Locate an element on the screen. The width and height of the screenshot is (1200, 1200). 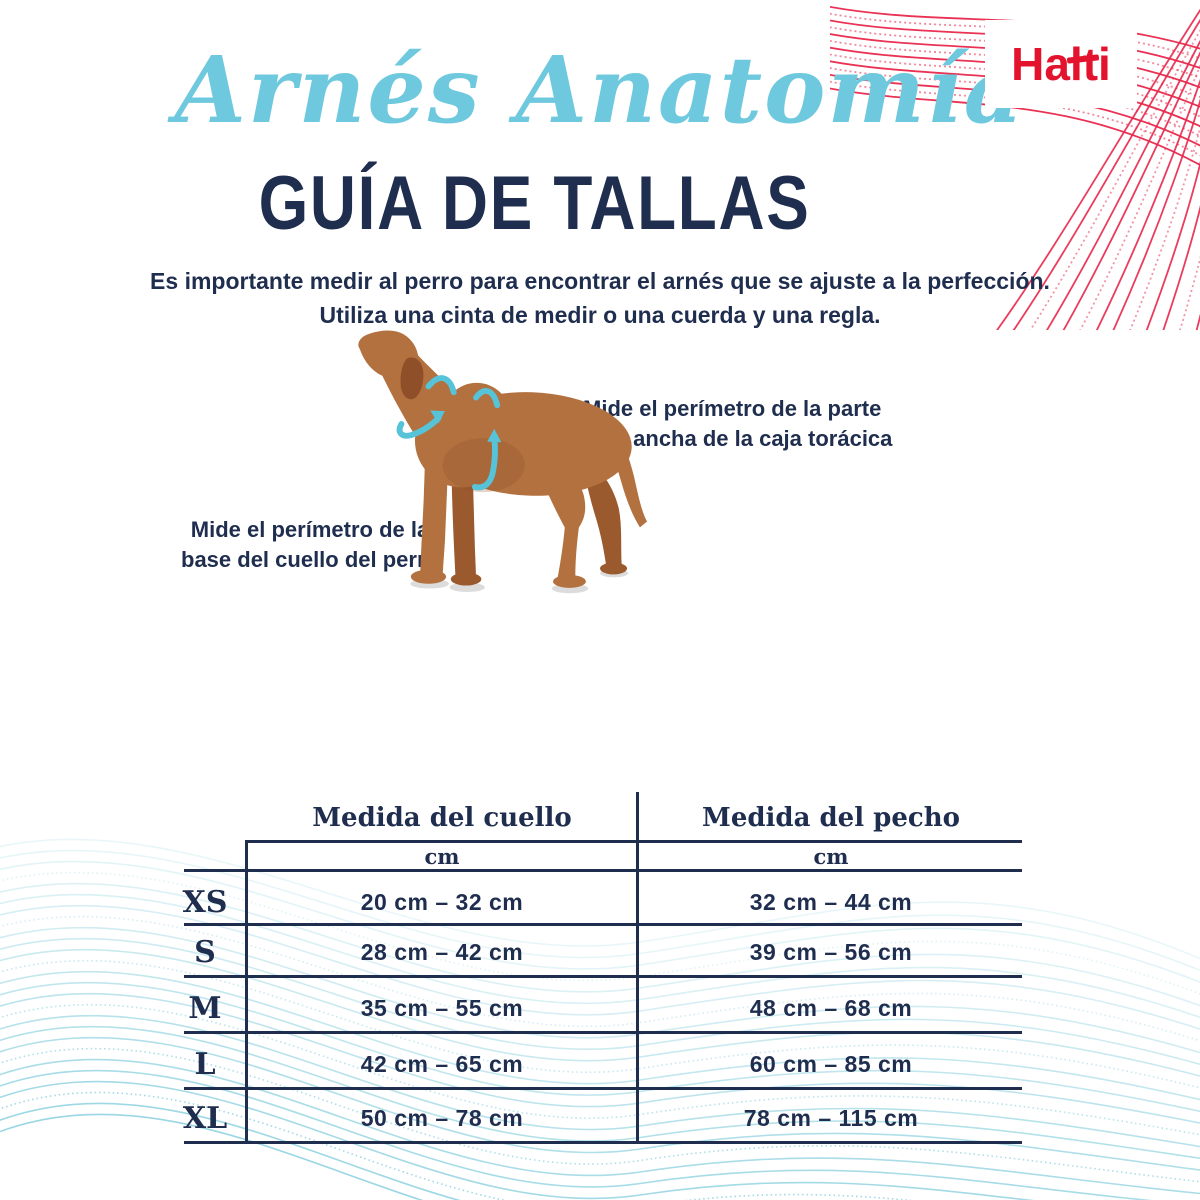
size-label: L is located at coordinates (205, 1064).